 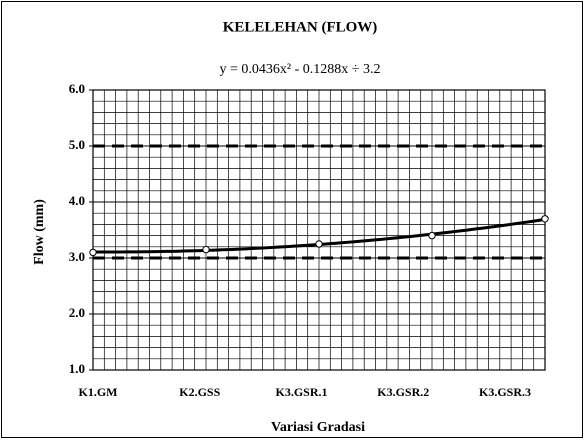 What do you see at coordinates (505, 392) in the screenshot?
I see `x-tick-label: K3.GSR.3` at bounding box center [505, 392].